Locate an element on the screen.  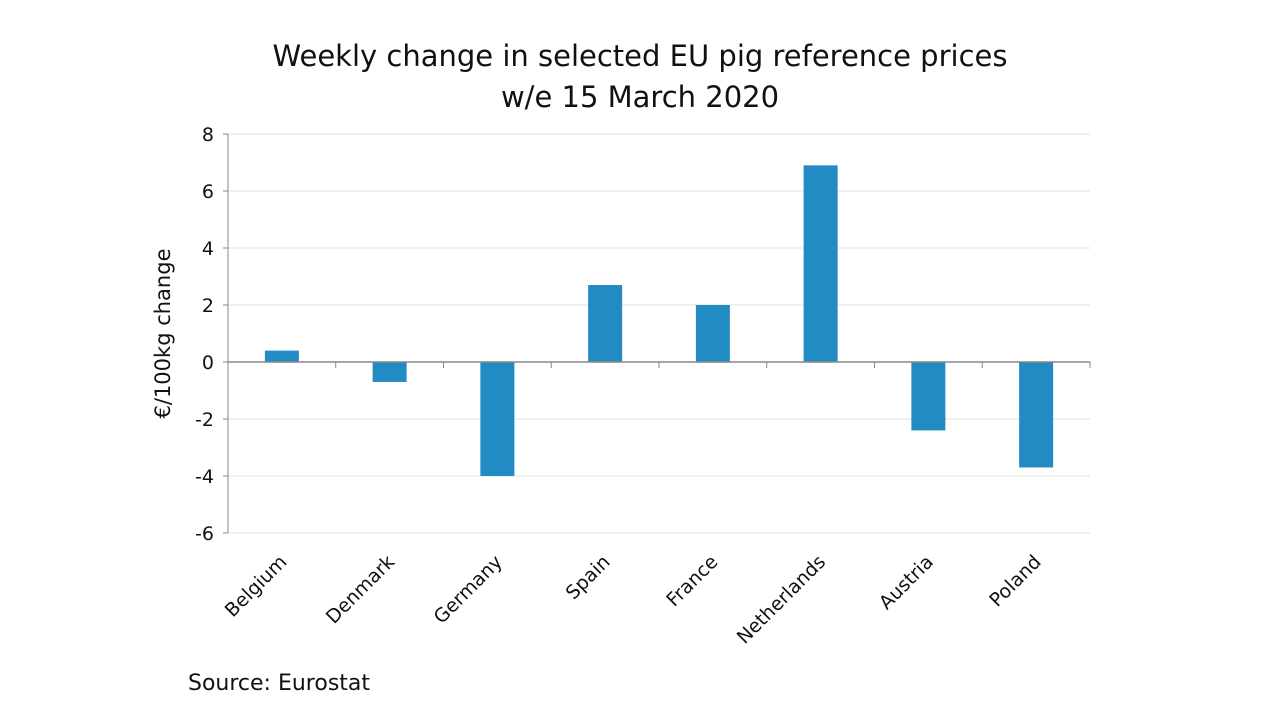
bar-france is located at coordinates (712, 333).